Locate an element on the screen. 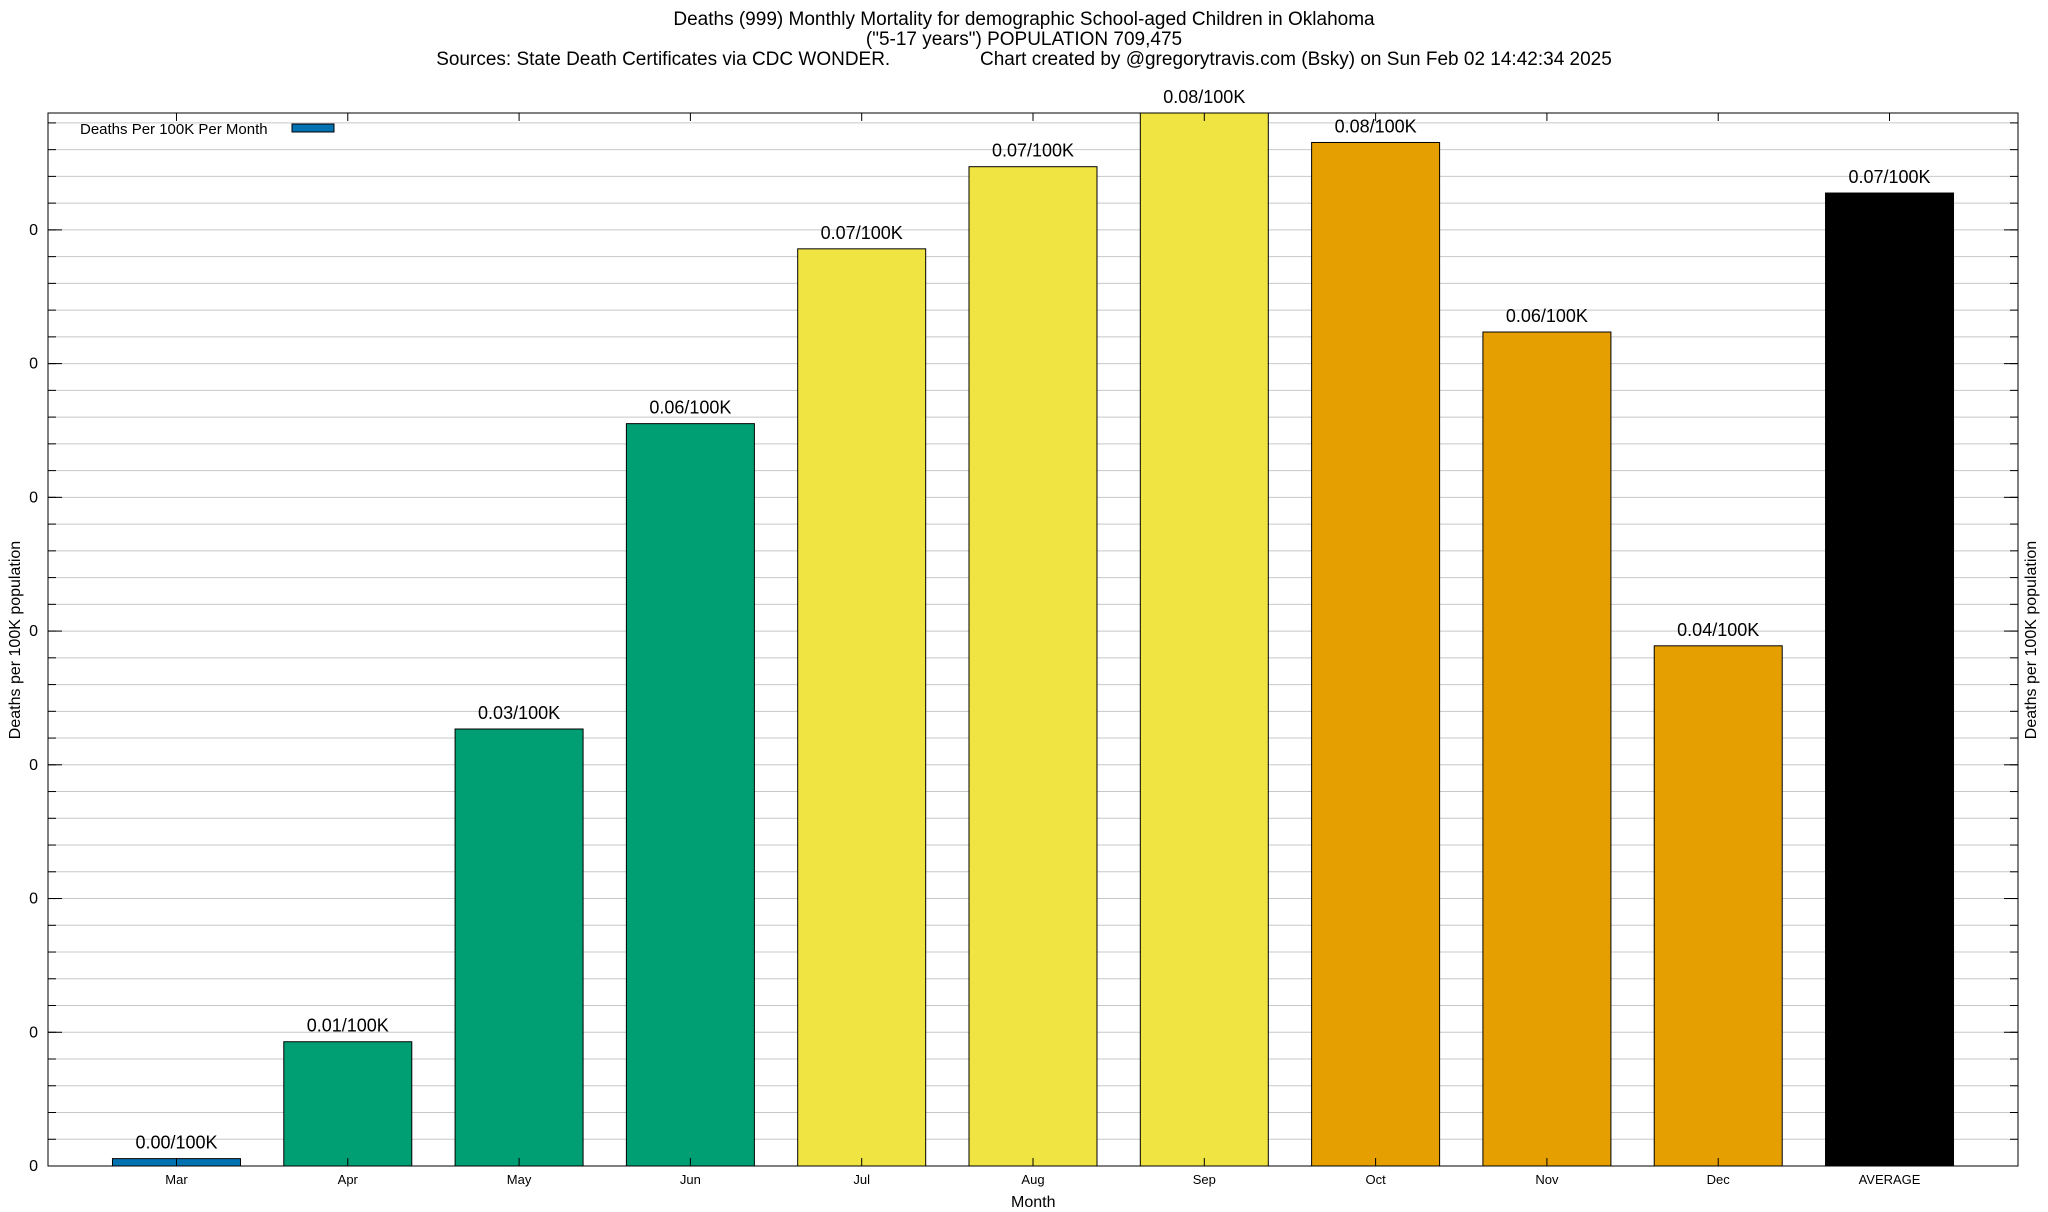  x-tick-label: Oct is located at coordinates (1375, 1179).